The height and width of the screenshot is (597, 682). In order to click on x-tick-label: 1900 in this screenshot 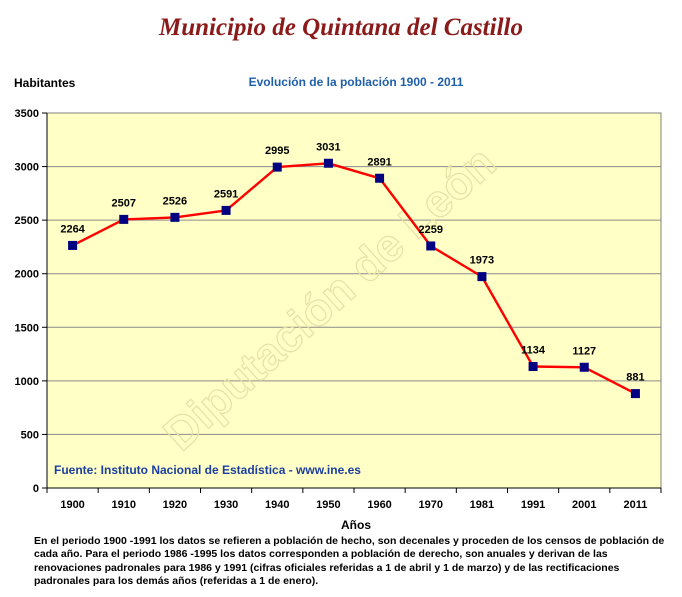, I will do `click(72, 505)`.